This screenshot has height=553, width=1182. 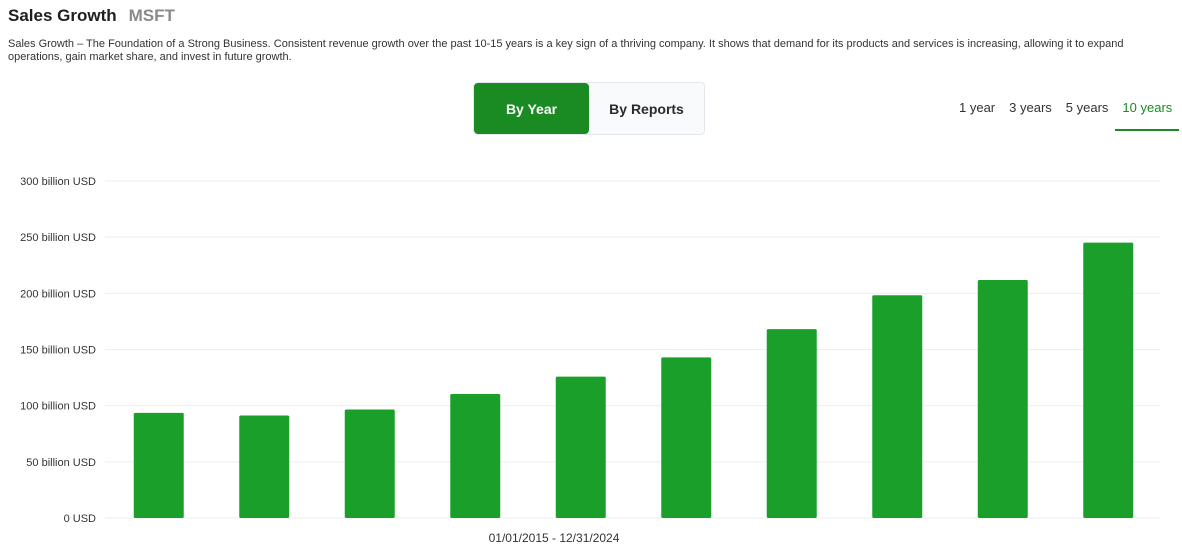 I want to click on x-axis-label: 01/01/2015 - 12/31/2024, so click(x=554, y=538).